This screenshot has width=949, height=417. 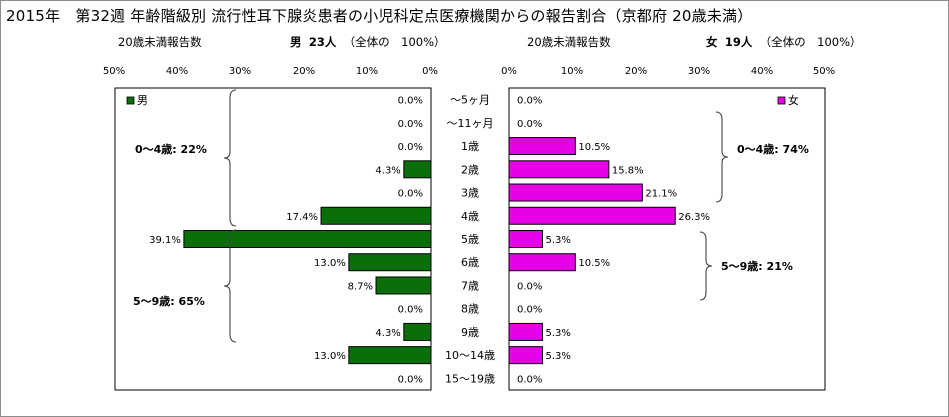 I want to click on age-category-label: ～11ヶ月, so click(x=470, y=123).